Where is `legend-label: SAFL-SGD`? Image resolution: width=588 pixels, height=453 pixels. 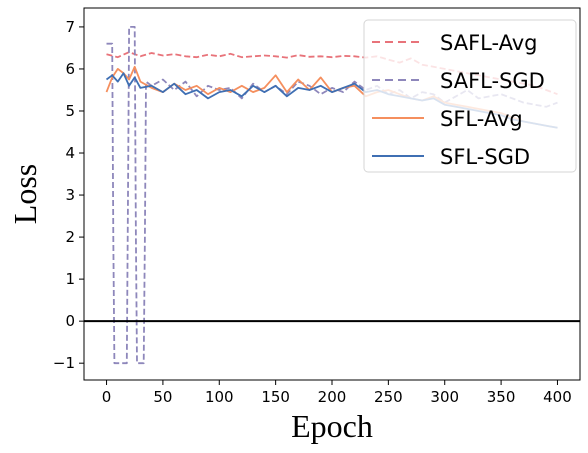 legend-label: SAFL-SGD is located at coordinates (492, 81).